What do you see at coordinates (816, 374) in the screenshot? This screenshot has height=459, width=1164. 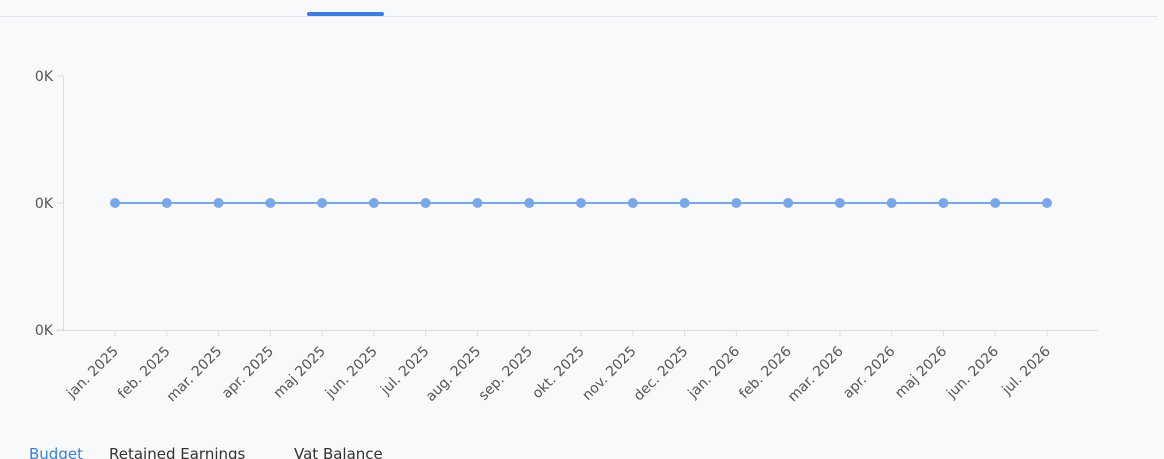 I see `x-tick-label: mar. 2026` at bounding box center [816, 374].